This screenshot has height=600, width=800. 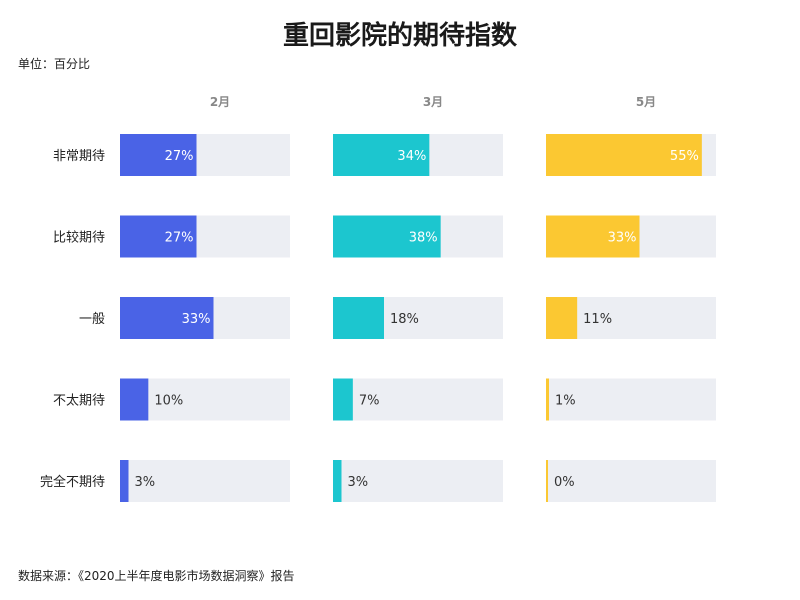 I want to click on data-label: 1%, so click(x=565, y=401).